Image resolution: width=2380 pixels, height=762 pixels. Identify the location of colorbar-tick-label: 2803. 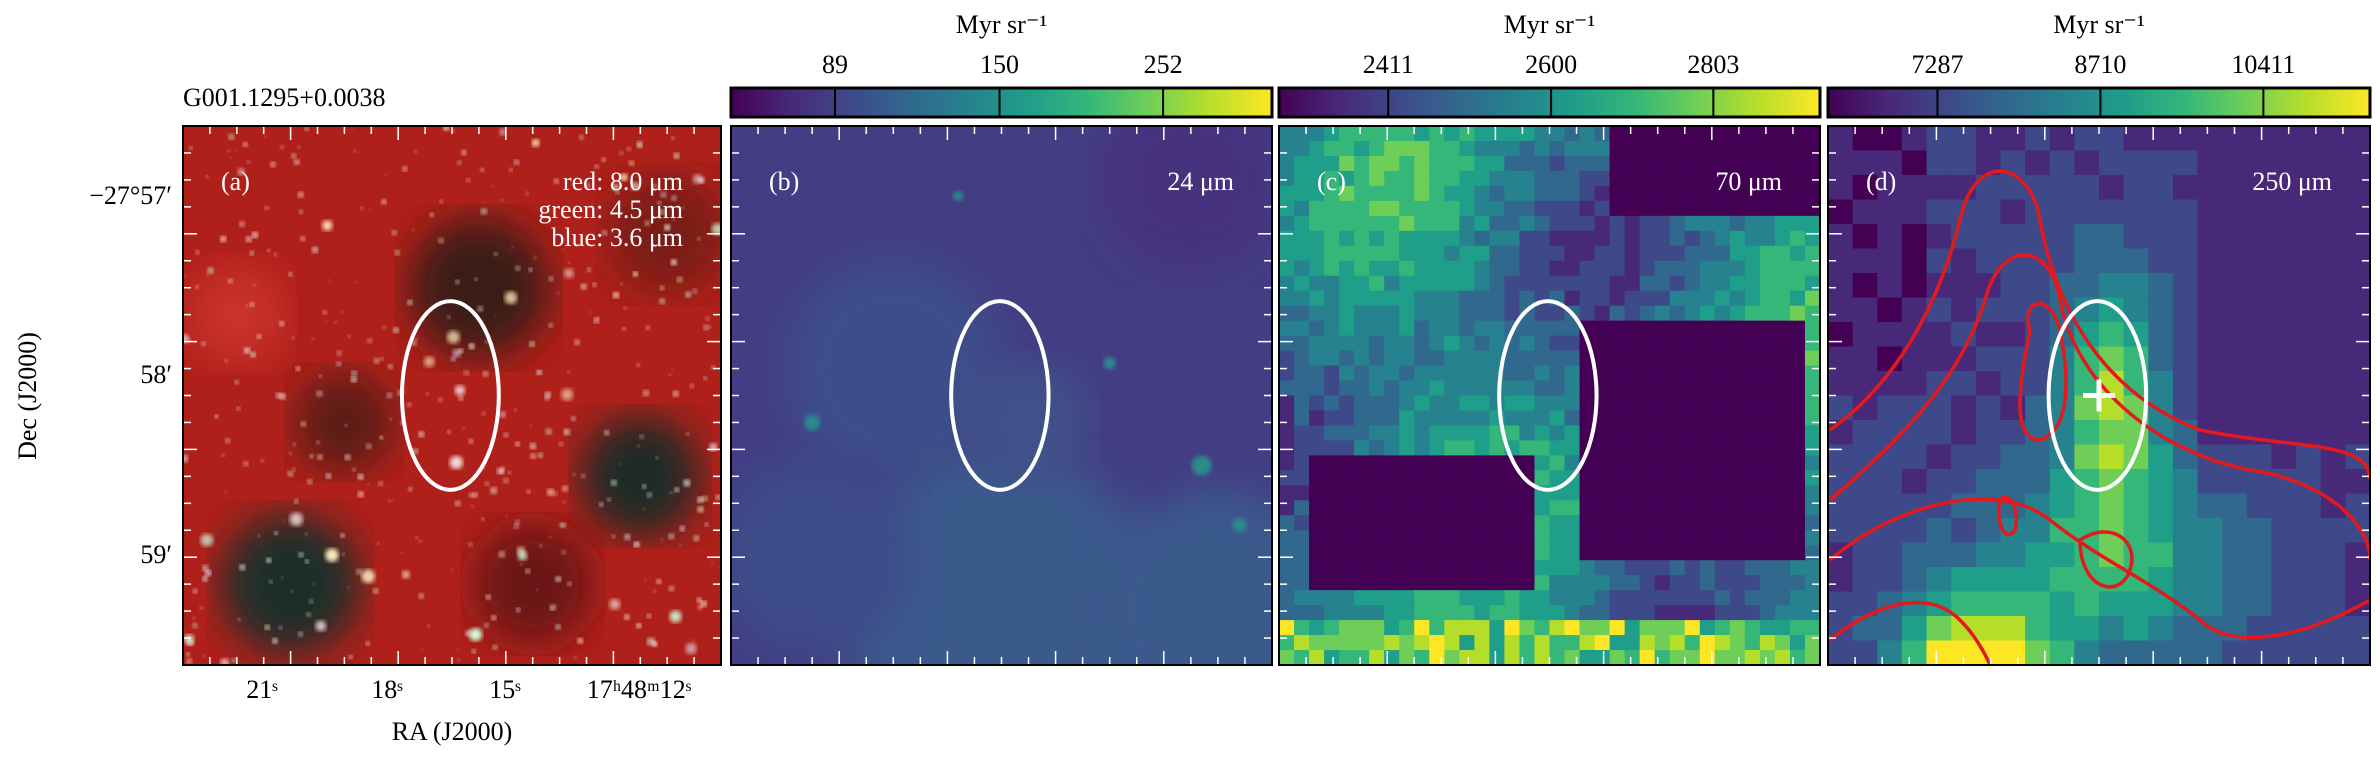
(1713, 64).